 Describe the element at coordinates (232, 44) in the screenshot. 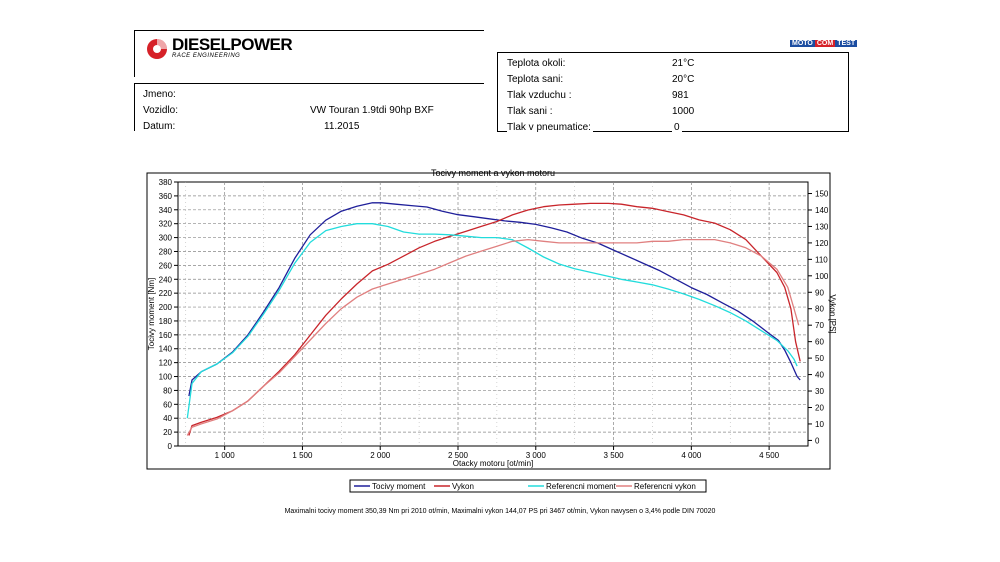

I see `brand-name: DIESELPOWER` at that location.